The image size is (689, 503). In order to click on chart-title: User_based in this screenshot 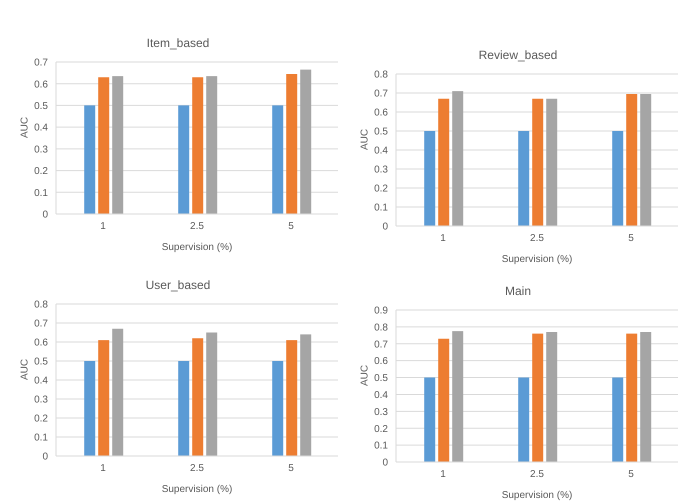, I will do `click(178, 286)`.